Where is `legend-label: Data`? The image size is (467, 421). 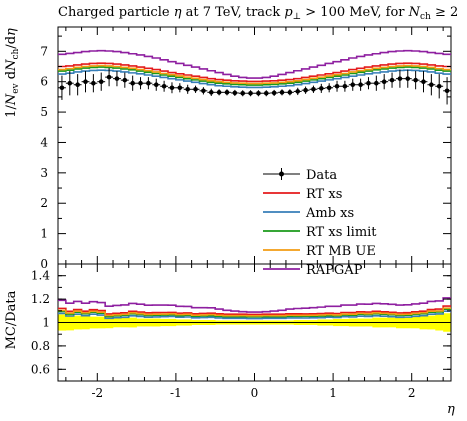 legend-label: Data is located at coordinates (321, 175).